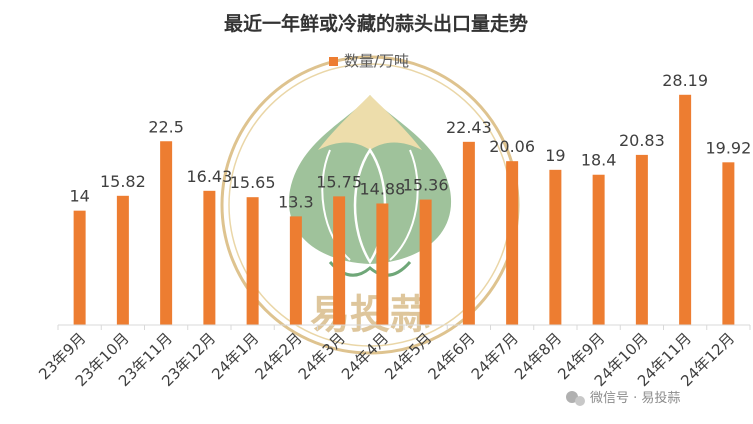  Describe the element at coordinates (166, 233) in the screenshot. I see `bar-23年11月` at that location.